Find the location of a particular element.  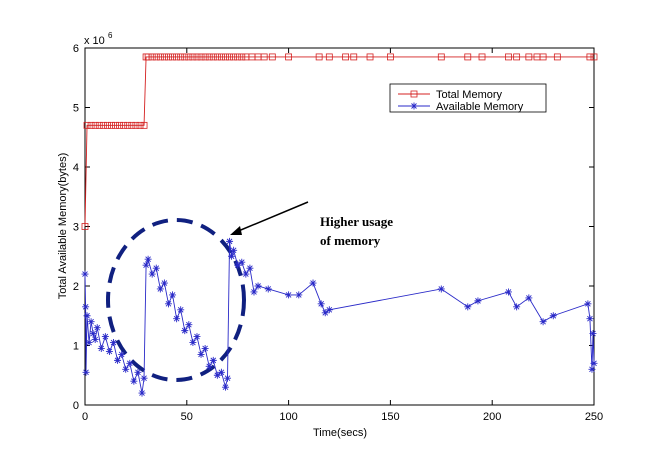

y-tick-label: 2 is located at coordinates (76, 287).